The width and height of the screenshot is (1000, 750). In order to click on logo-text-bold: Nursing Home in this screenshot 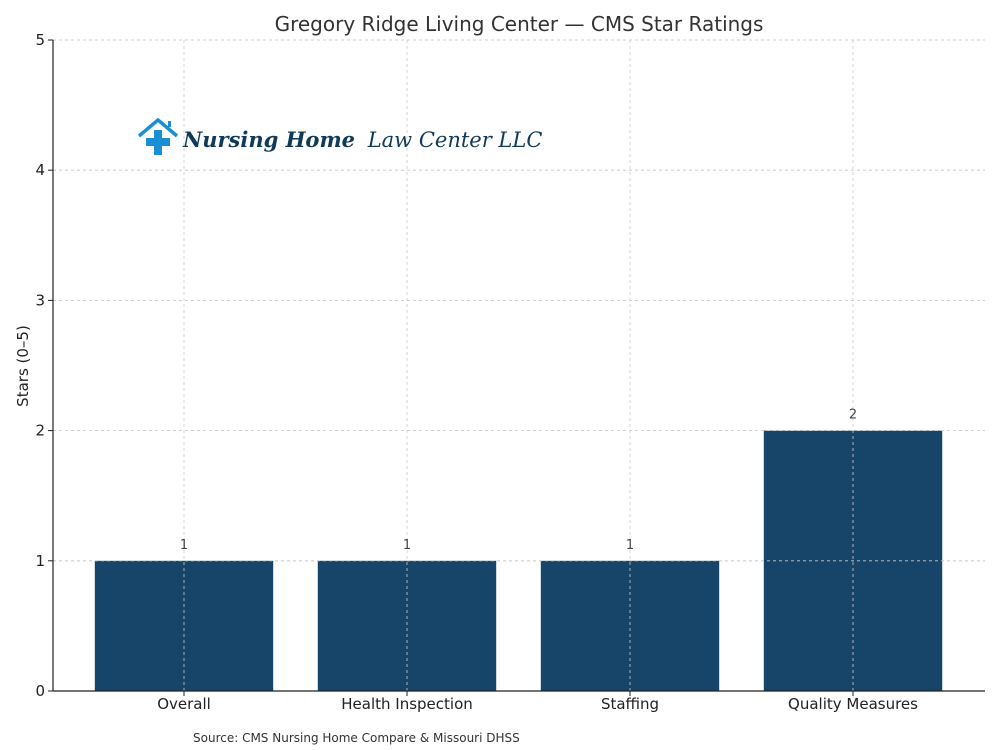, I will do `click(268, 139)`.